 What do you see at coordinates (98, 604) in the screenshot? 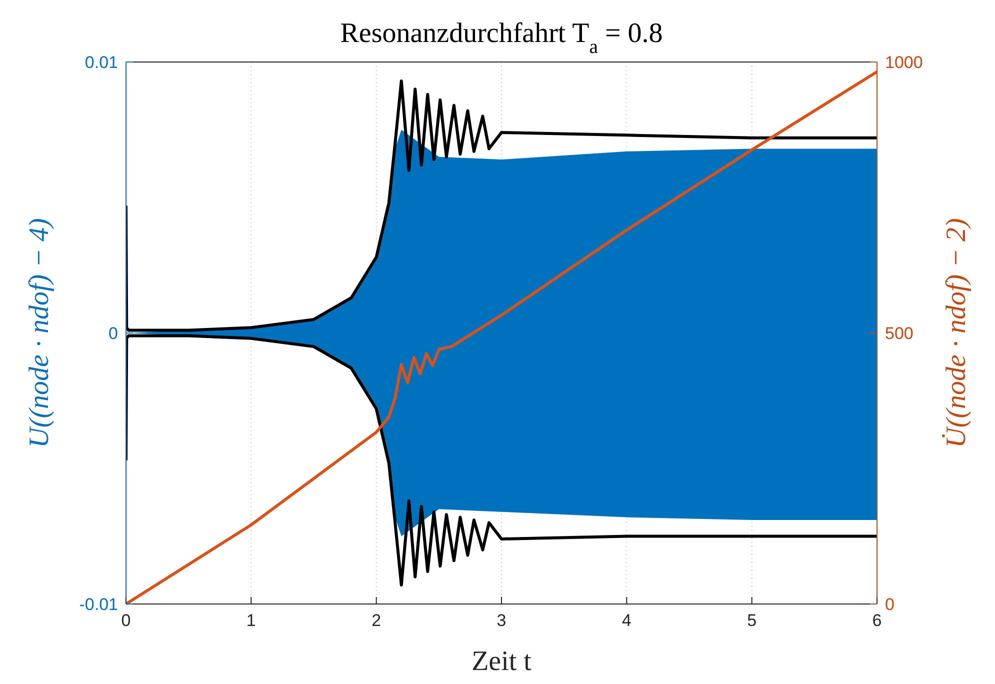
I see `y-tick-label: -0.01` at bounding box center [98, 604].